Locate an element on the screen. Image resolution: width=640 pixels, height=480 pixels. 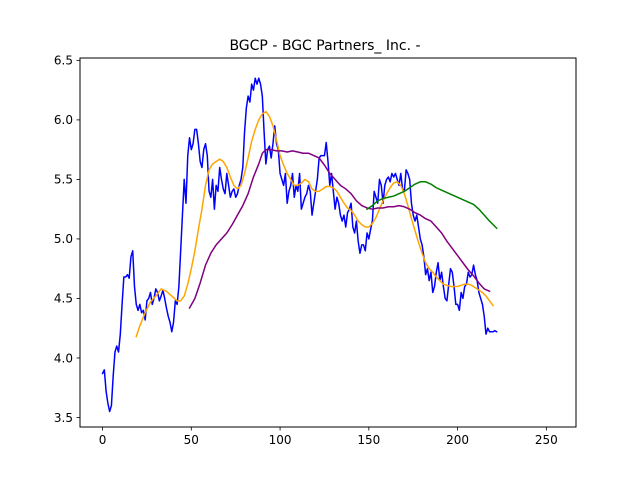
y-tick-label: 6.5 is located at coordinates (63, 61).